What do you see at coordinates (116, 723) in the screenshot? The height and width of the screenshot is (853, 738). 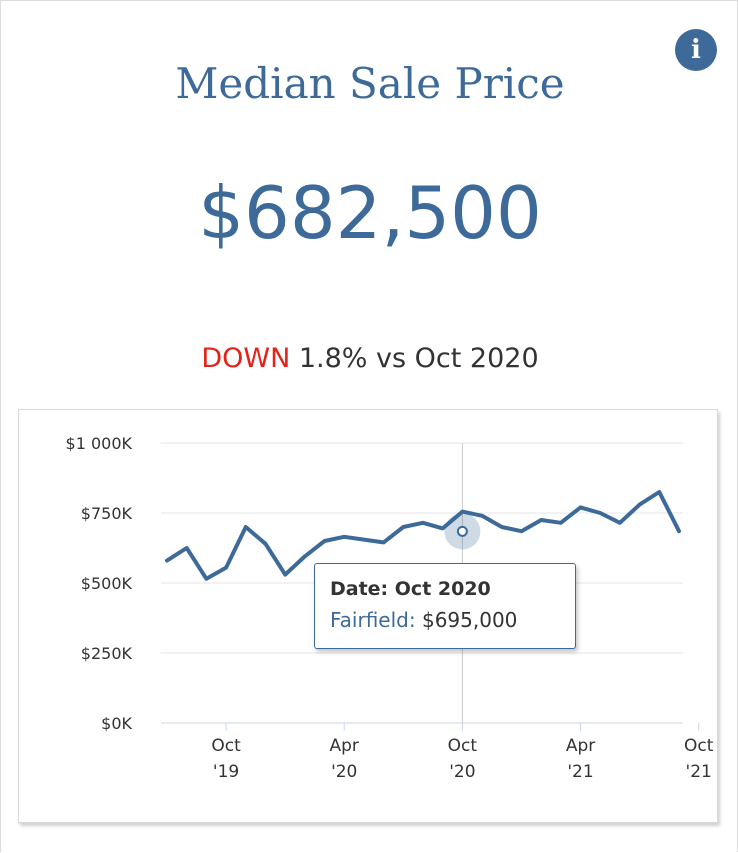 I see `y-tick-label: $0K` at bounding box center [116, 723].